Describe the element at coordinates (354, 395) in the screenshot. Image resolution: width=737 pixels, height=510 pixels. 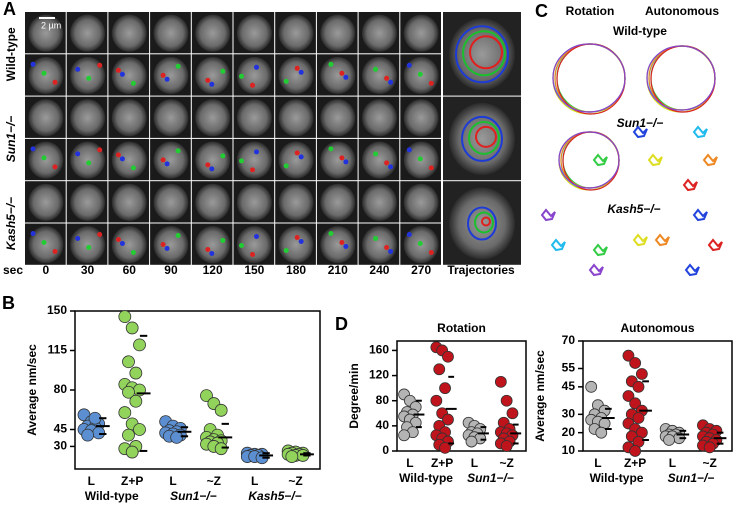
I see `y-axis-label: Degree/min` at that location.